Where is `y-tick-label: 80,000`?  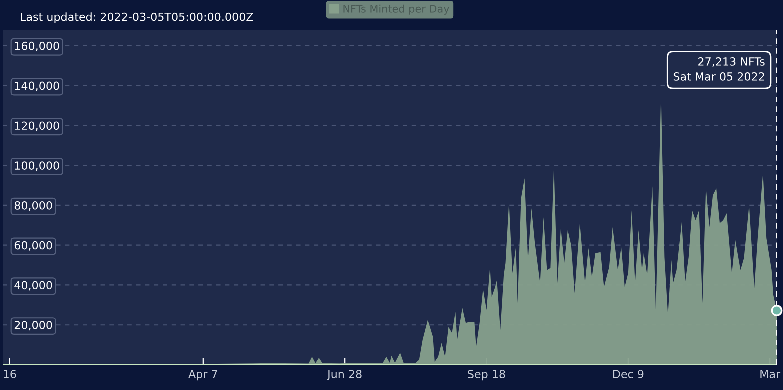
y-tick-label: 80,000 is located at coordinates (33, 206).